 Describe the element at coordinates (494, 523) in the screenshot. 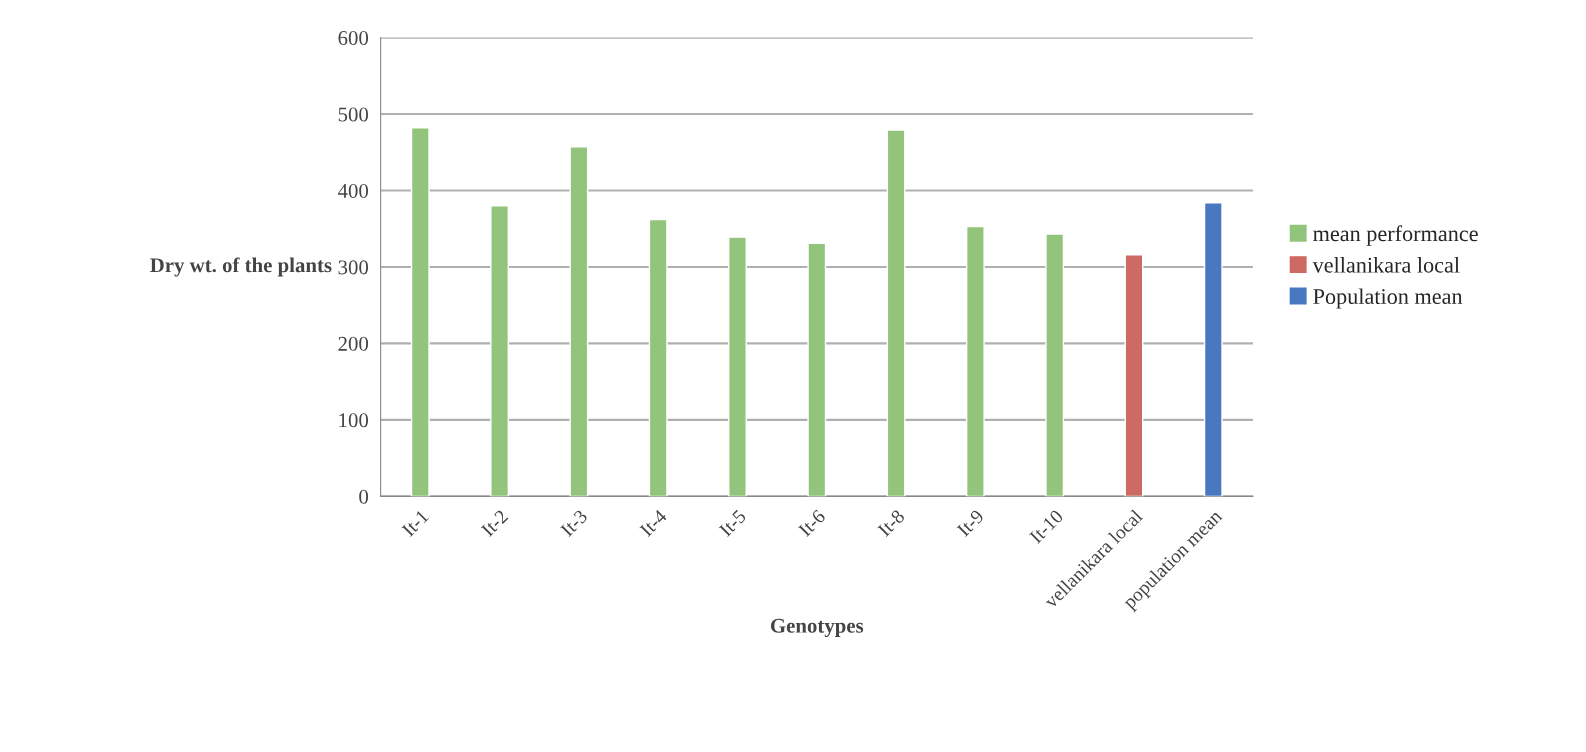

I see `x-tick-label: It-2` at that location.